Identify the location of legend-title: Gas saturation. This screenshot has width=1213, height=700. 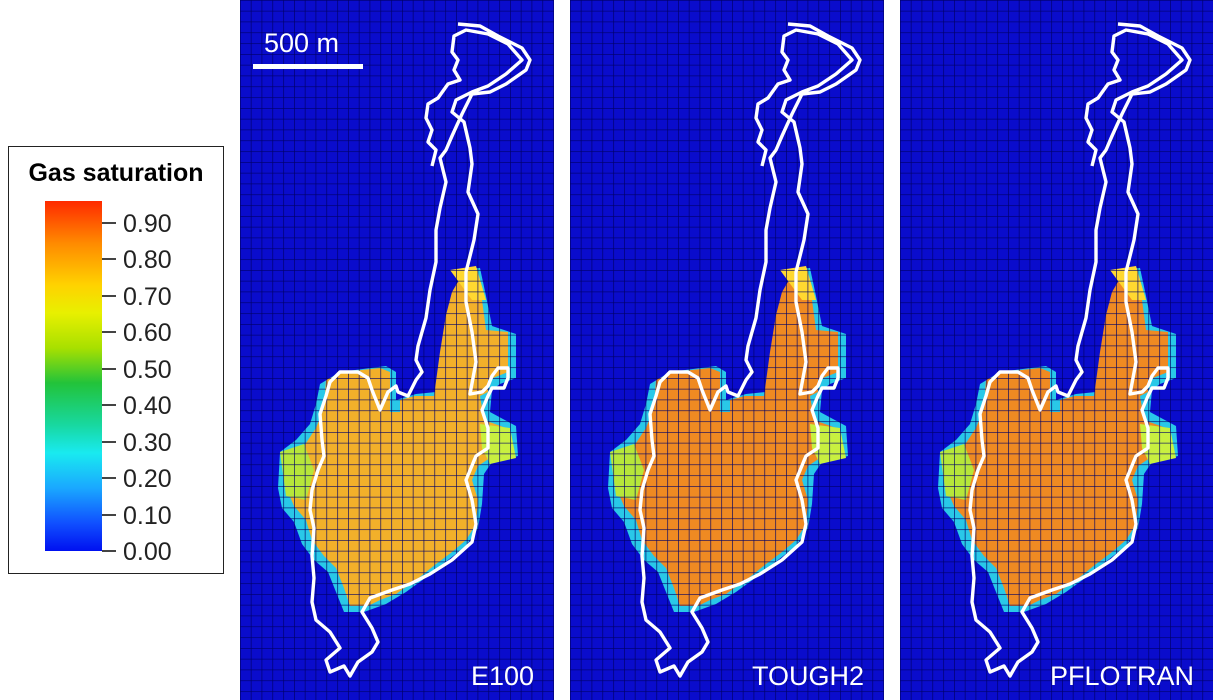
(116, 173).